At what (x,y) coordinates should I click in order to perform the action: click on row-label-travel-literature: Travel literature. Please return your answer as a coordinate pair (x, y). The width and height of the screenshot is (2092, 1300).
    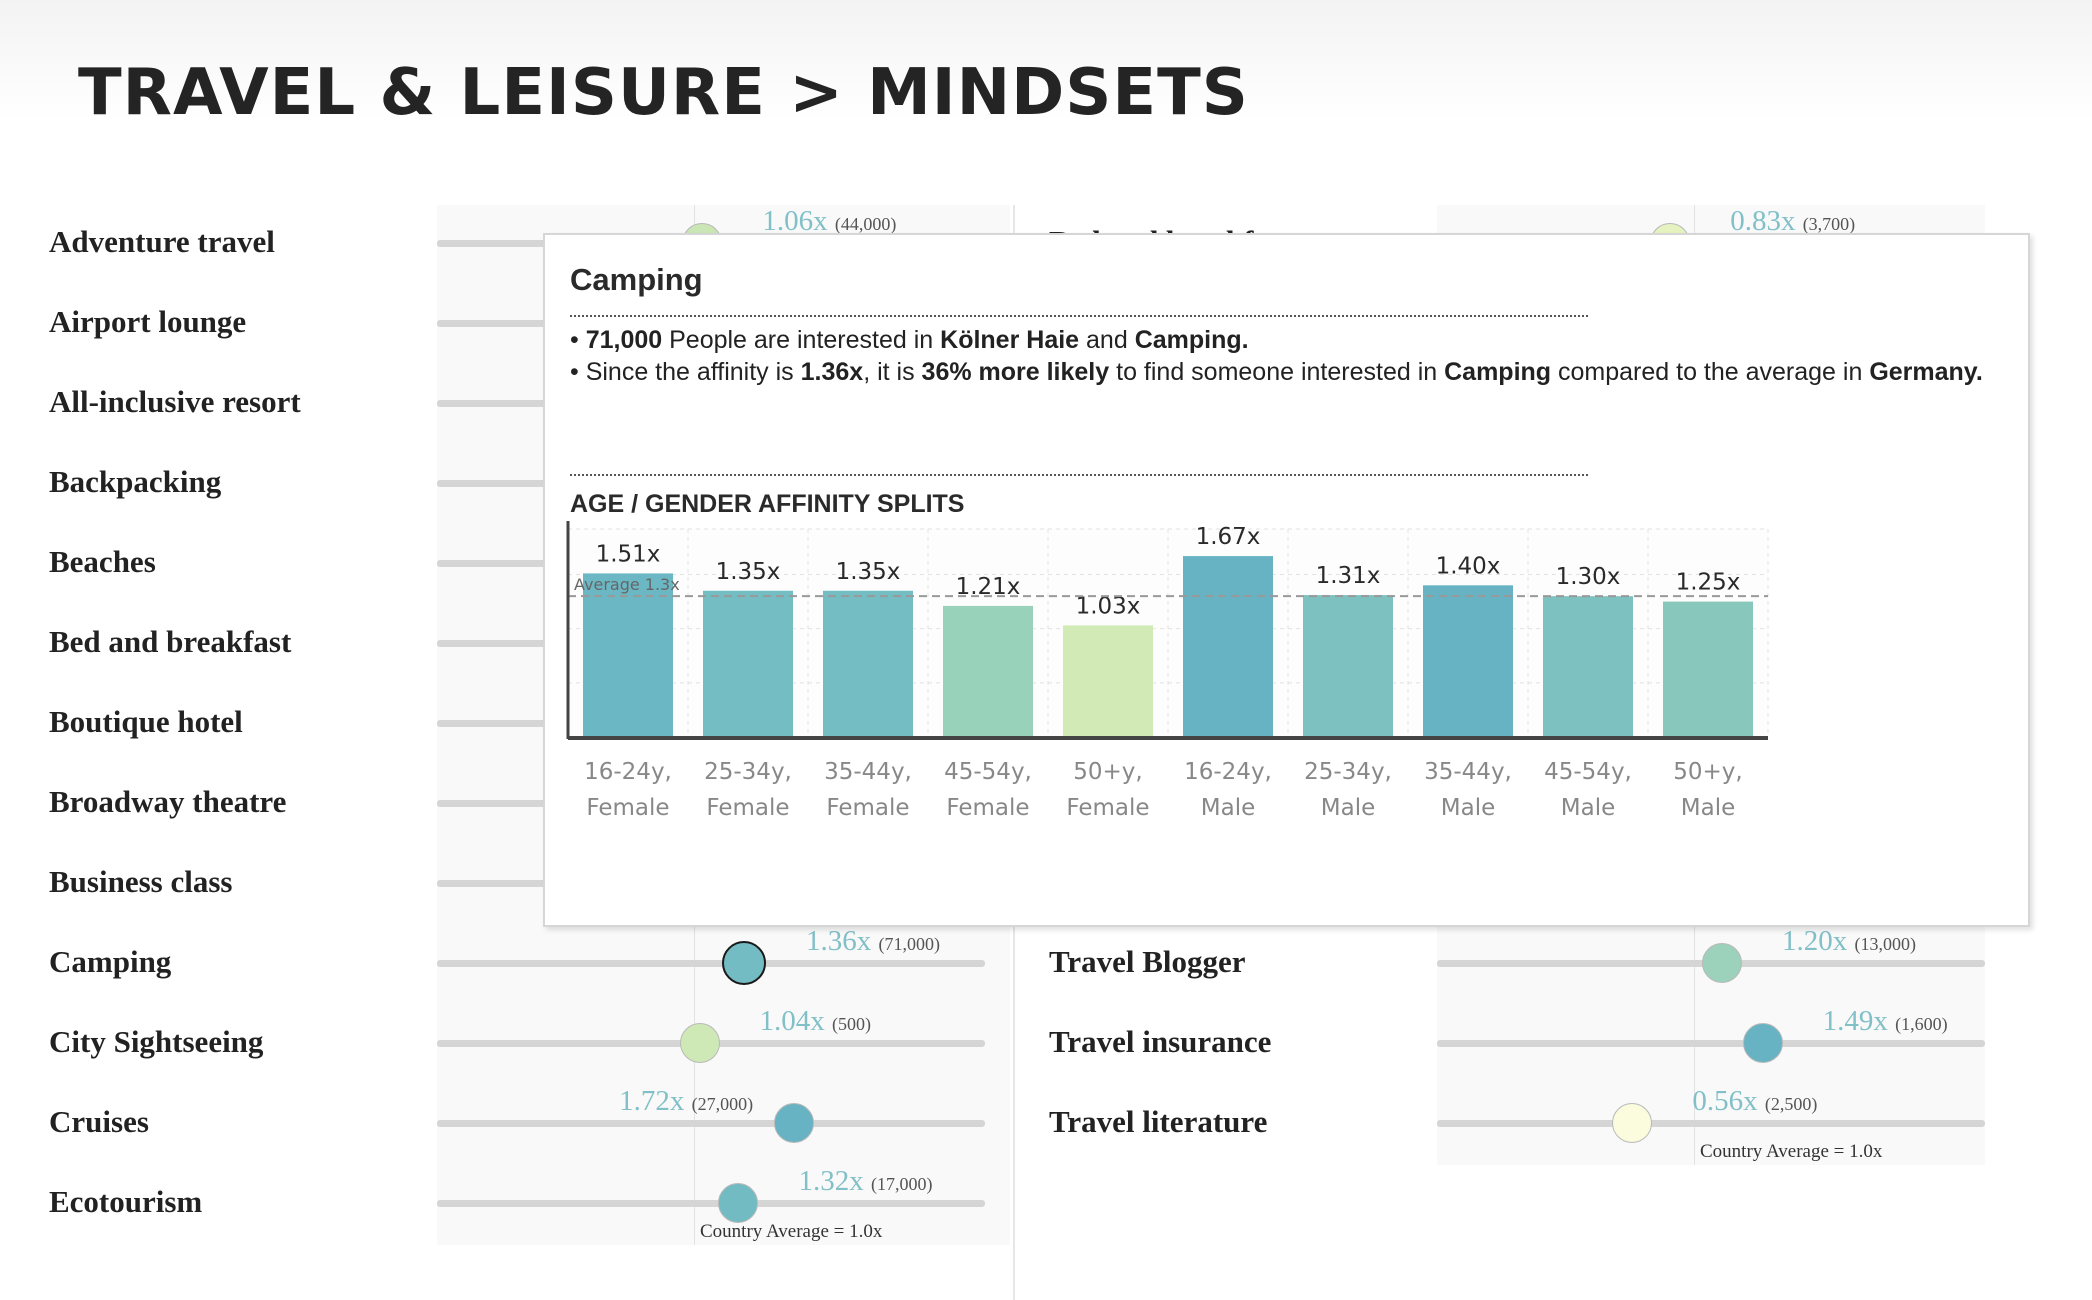
    Looking at the image, I should click on (1158, 1121).